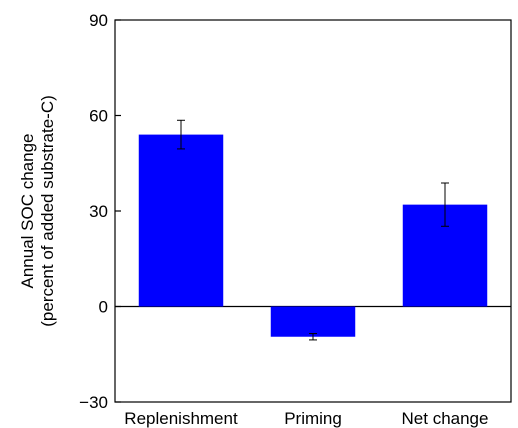 The width and height of the screenshot is (518, 428). I want to click on y-tick-label: −30, so click(93, 402).